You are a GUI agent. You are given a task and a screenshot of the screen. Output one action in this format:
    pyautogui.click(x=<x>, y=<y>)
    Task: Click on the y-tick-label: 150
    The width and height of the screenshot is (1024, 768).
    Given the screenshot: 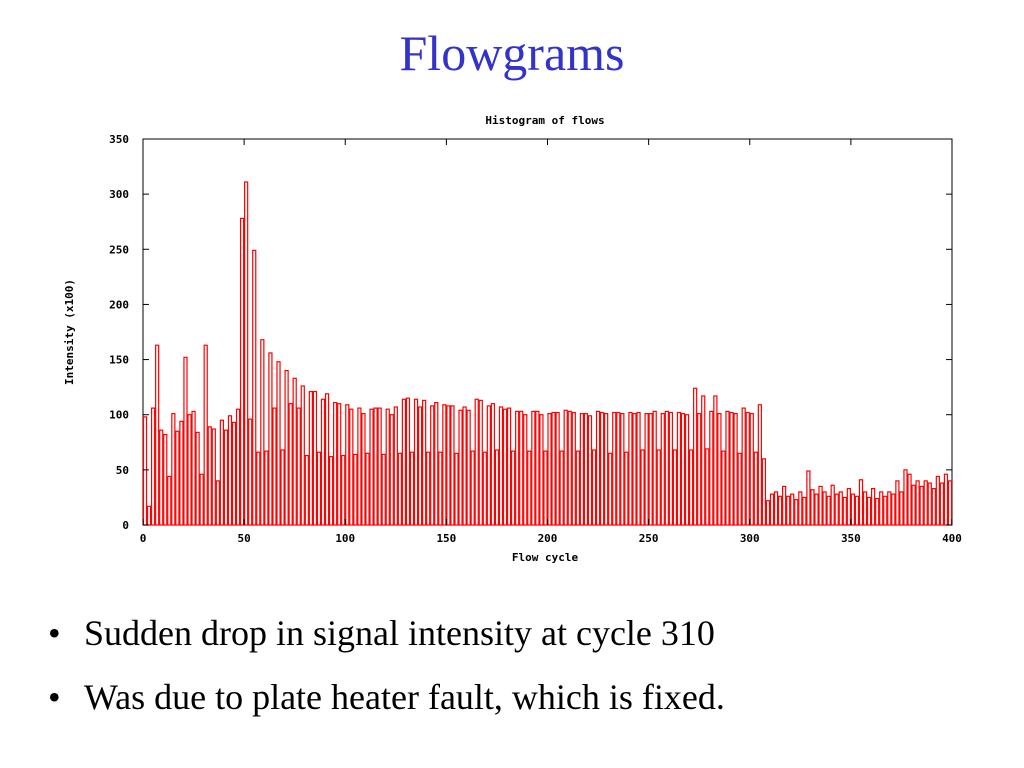 What is the action you would take?
    pyautogui.click(x=119, y=360)
    